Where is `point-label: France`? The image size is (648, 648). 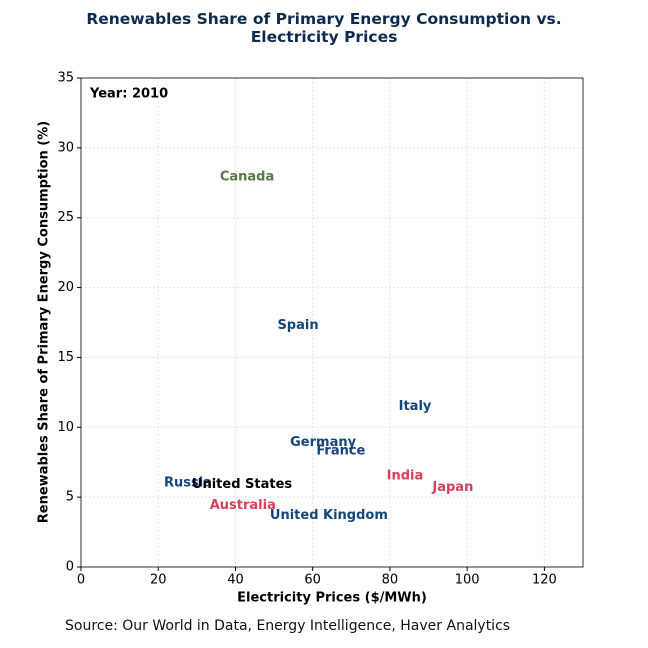
point-label: France is located at coordinates (340, 451).